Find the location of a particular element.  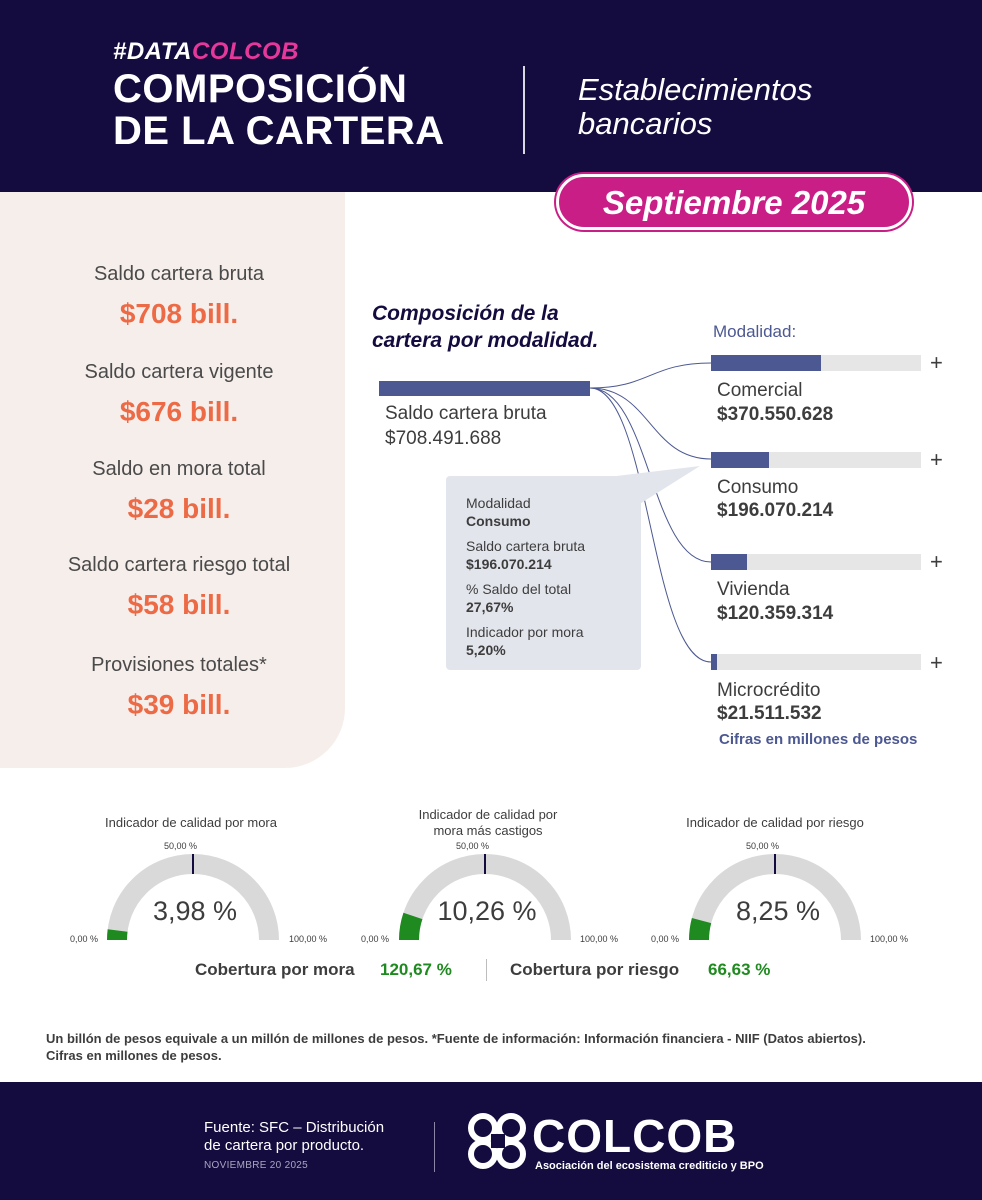

modalidad-header: Modalidad: is located at coordinates (755, 331).